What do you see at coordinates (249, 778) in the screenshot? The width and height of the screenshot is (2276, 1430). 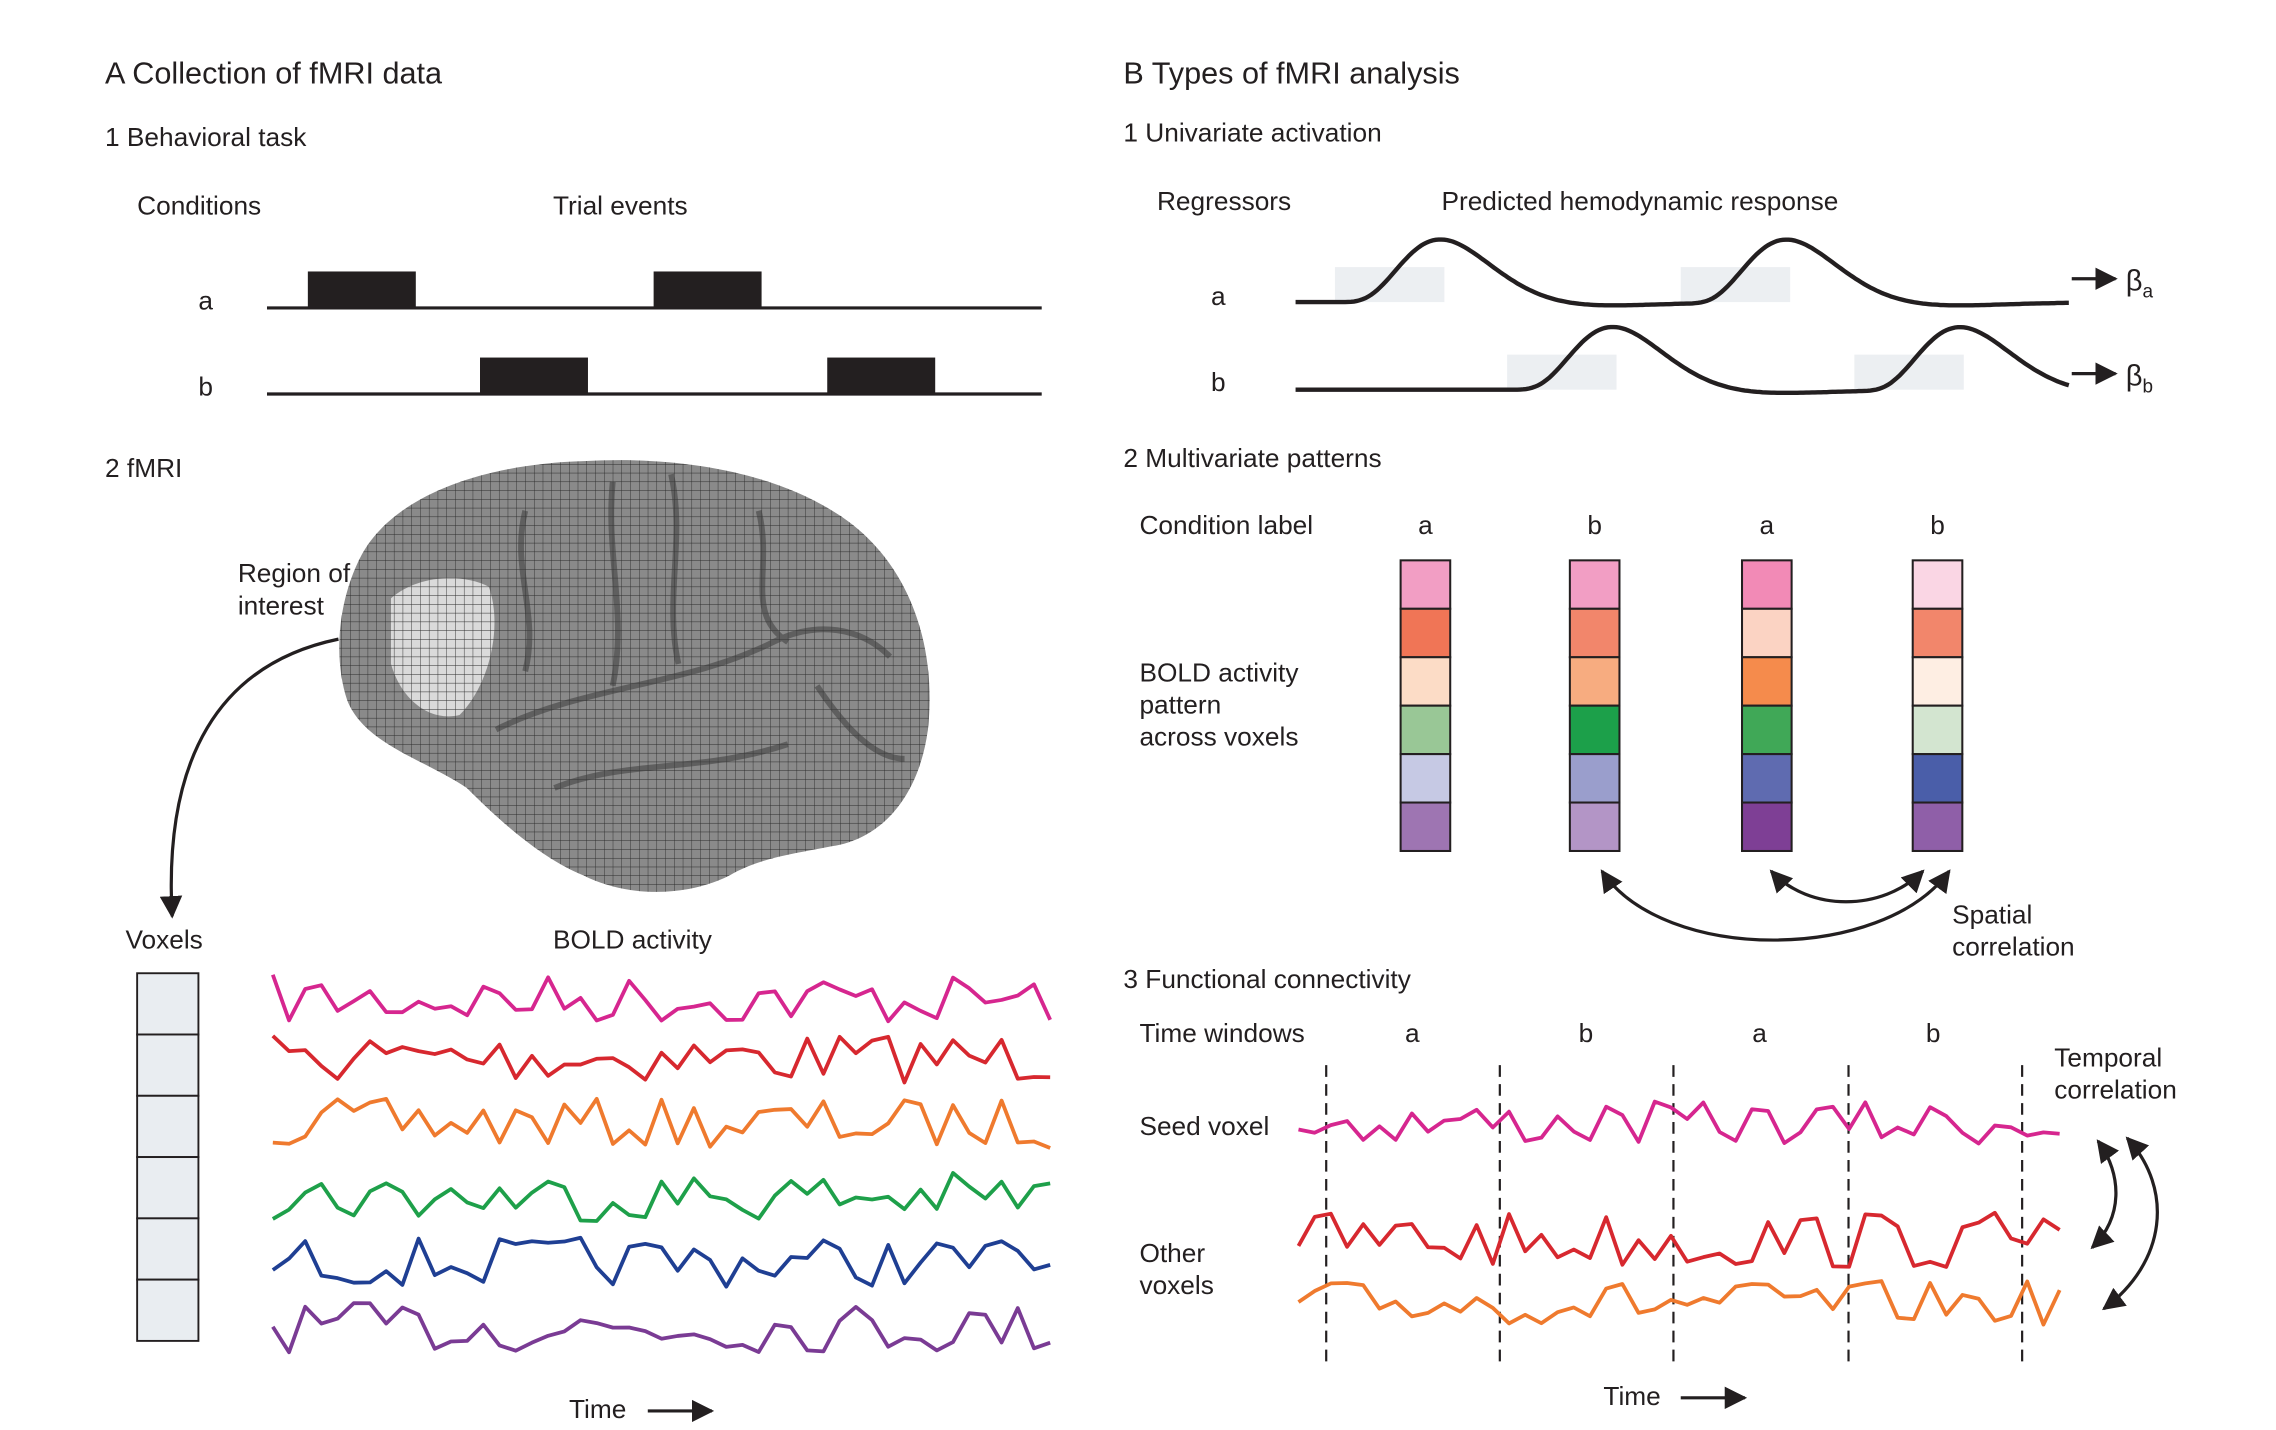 I see `roi-to-voxels-arrow` at bounding box center [249, 778].